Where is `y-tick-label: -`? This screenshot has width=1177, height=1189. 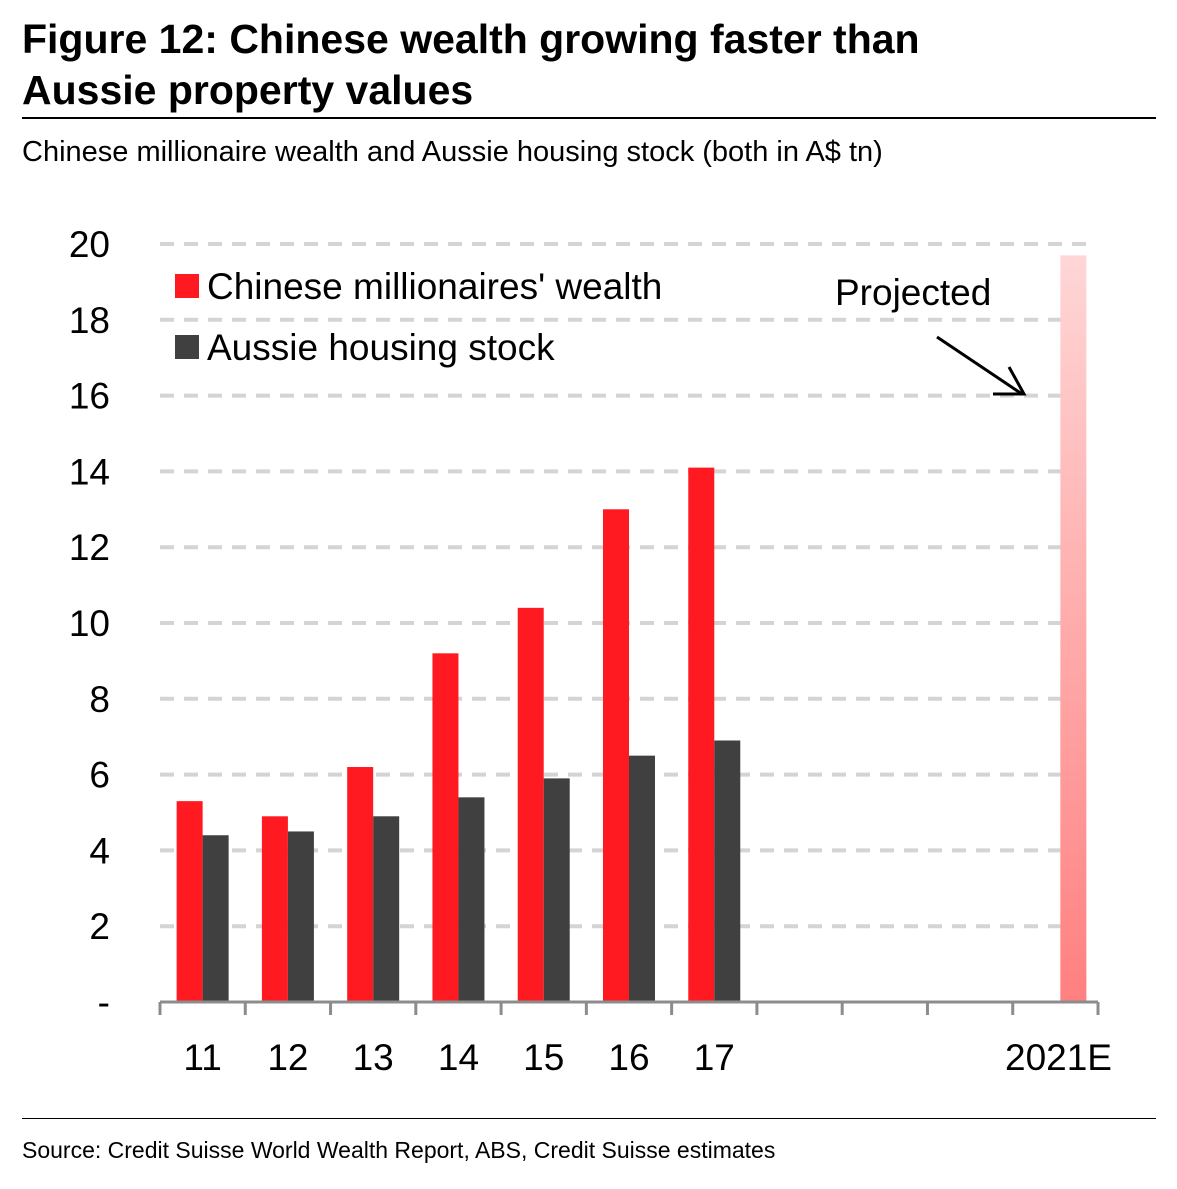
y-tick-label: - is located at coordinates (104, 1002).